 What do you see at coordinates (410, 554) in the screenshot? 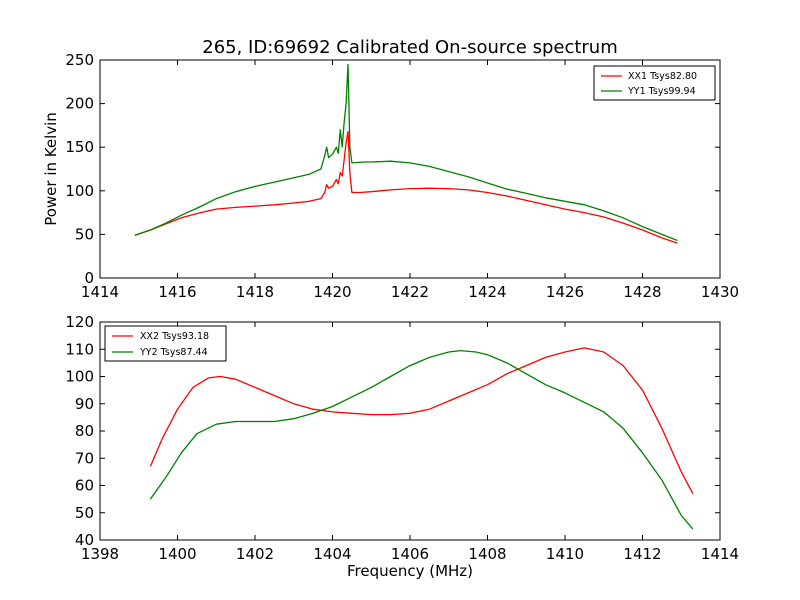
I see `plot2-xtick-label: 1406` at bounding box center [410, 554].